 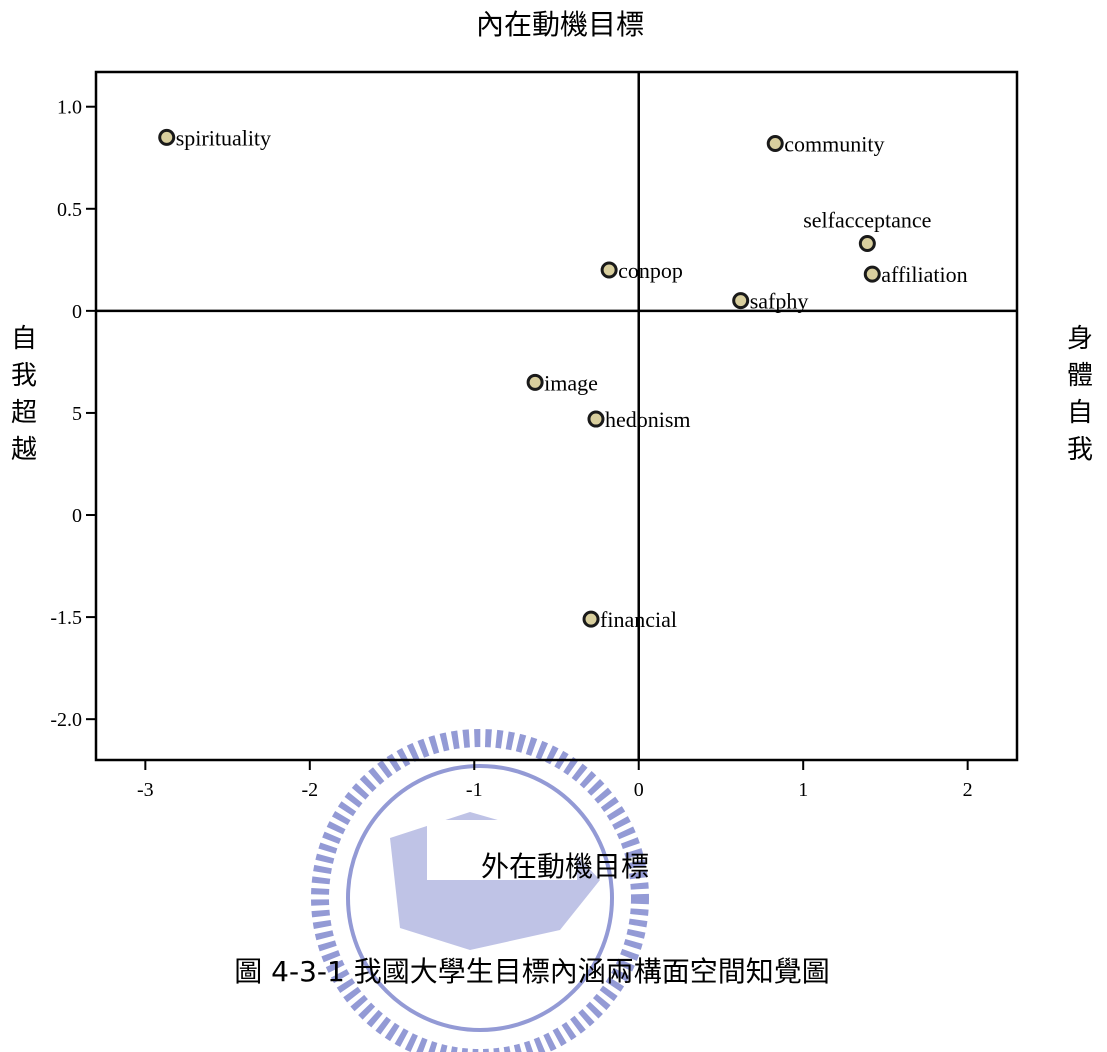 What do you see at coordinates (535, 382) in the screenshot?
I see `point-marker-image` at bounding box center [535, 382].